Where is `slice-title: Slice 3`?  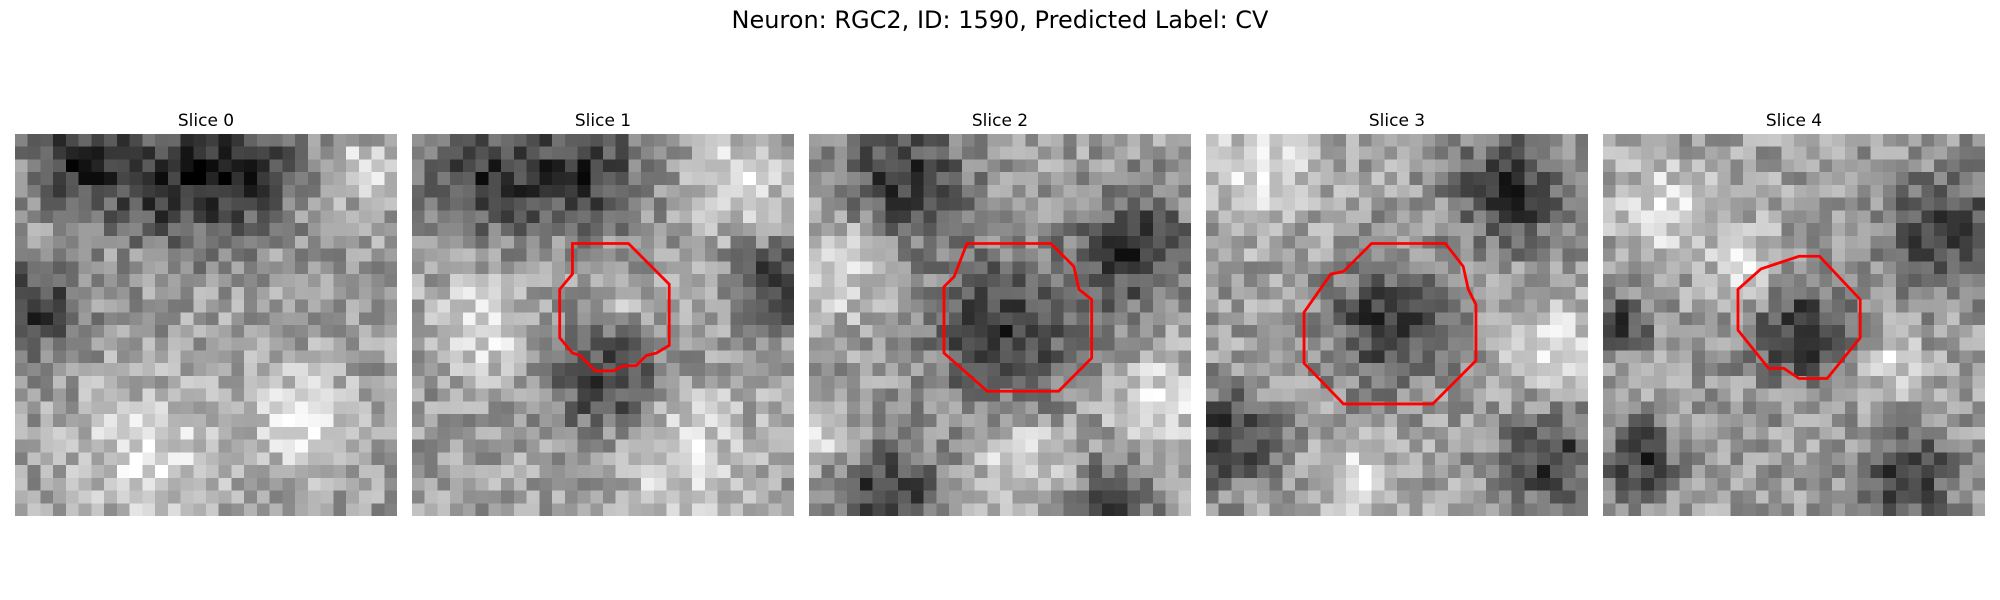 slice-title: Slice 3 is located at coordinates (1397, 121).